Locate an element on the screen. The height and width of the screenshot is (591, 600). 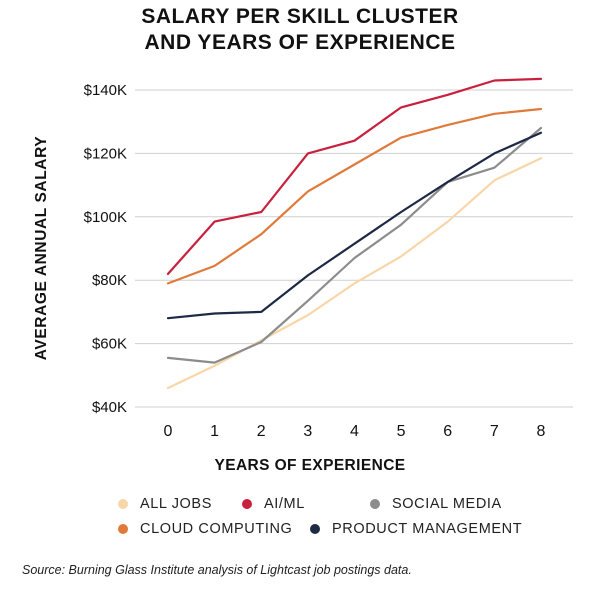
chart-title-line-1: SALARY PER SKILL CLUSTER is located at coordinates (300, 16).